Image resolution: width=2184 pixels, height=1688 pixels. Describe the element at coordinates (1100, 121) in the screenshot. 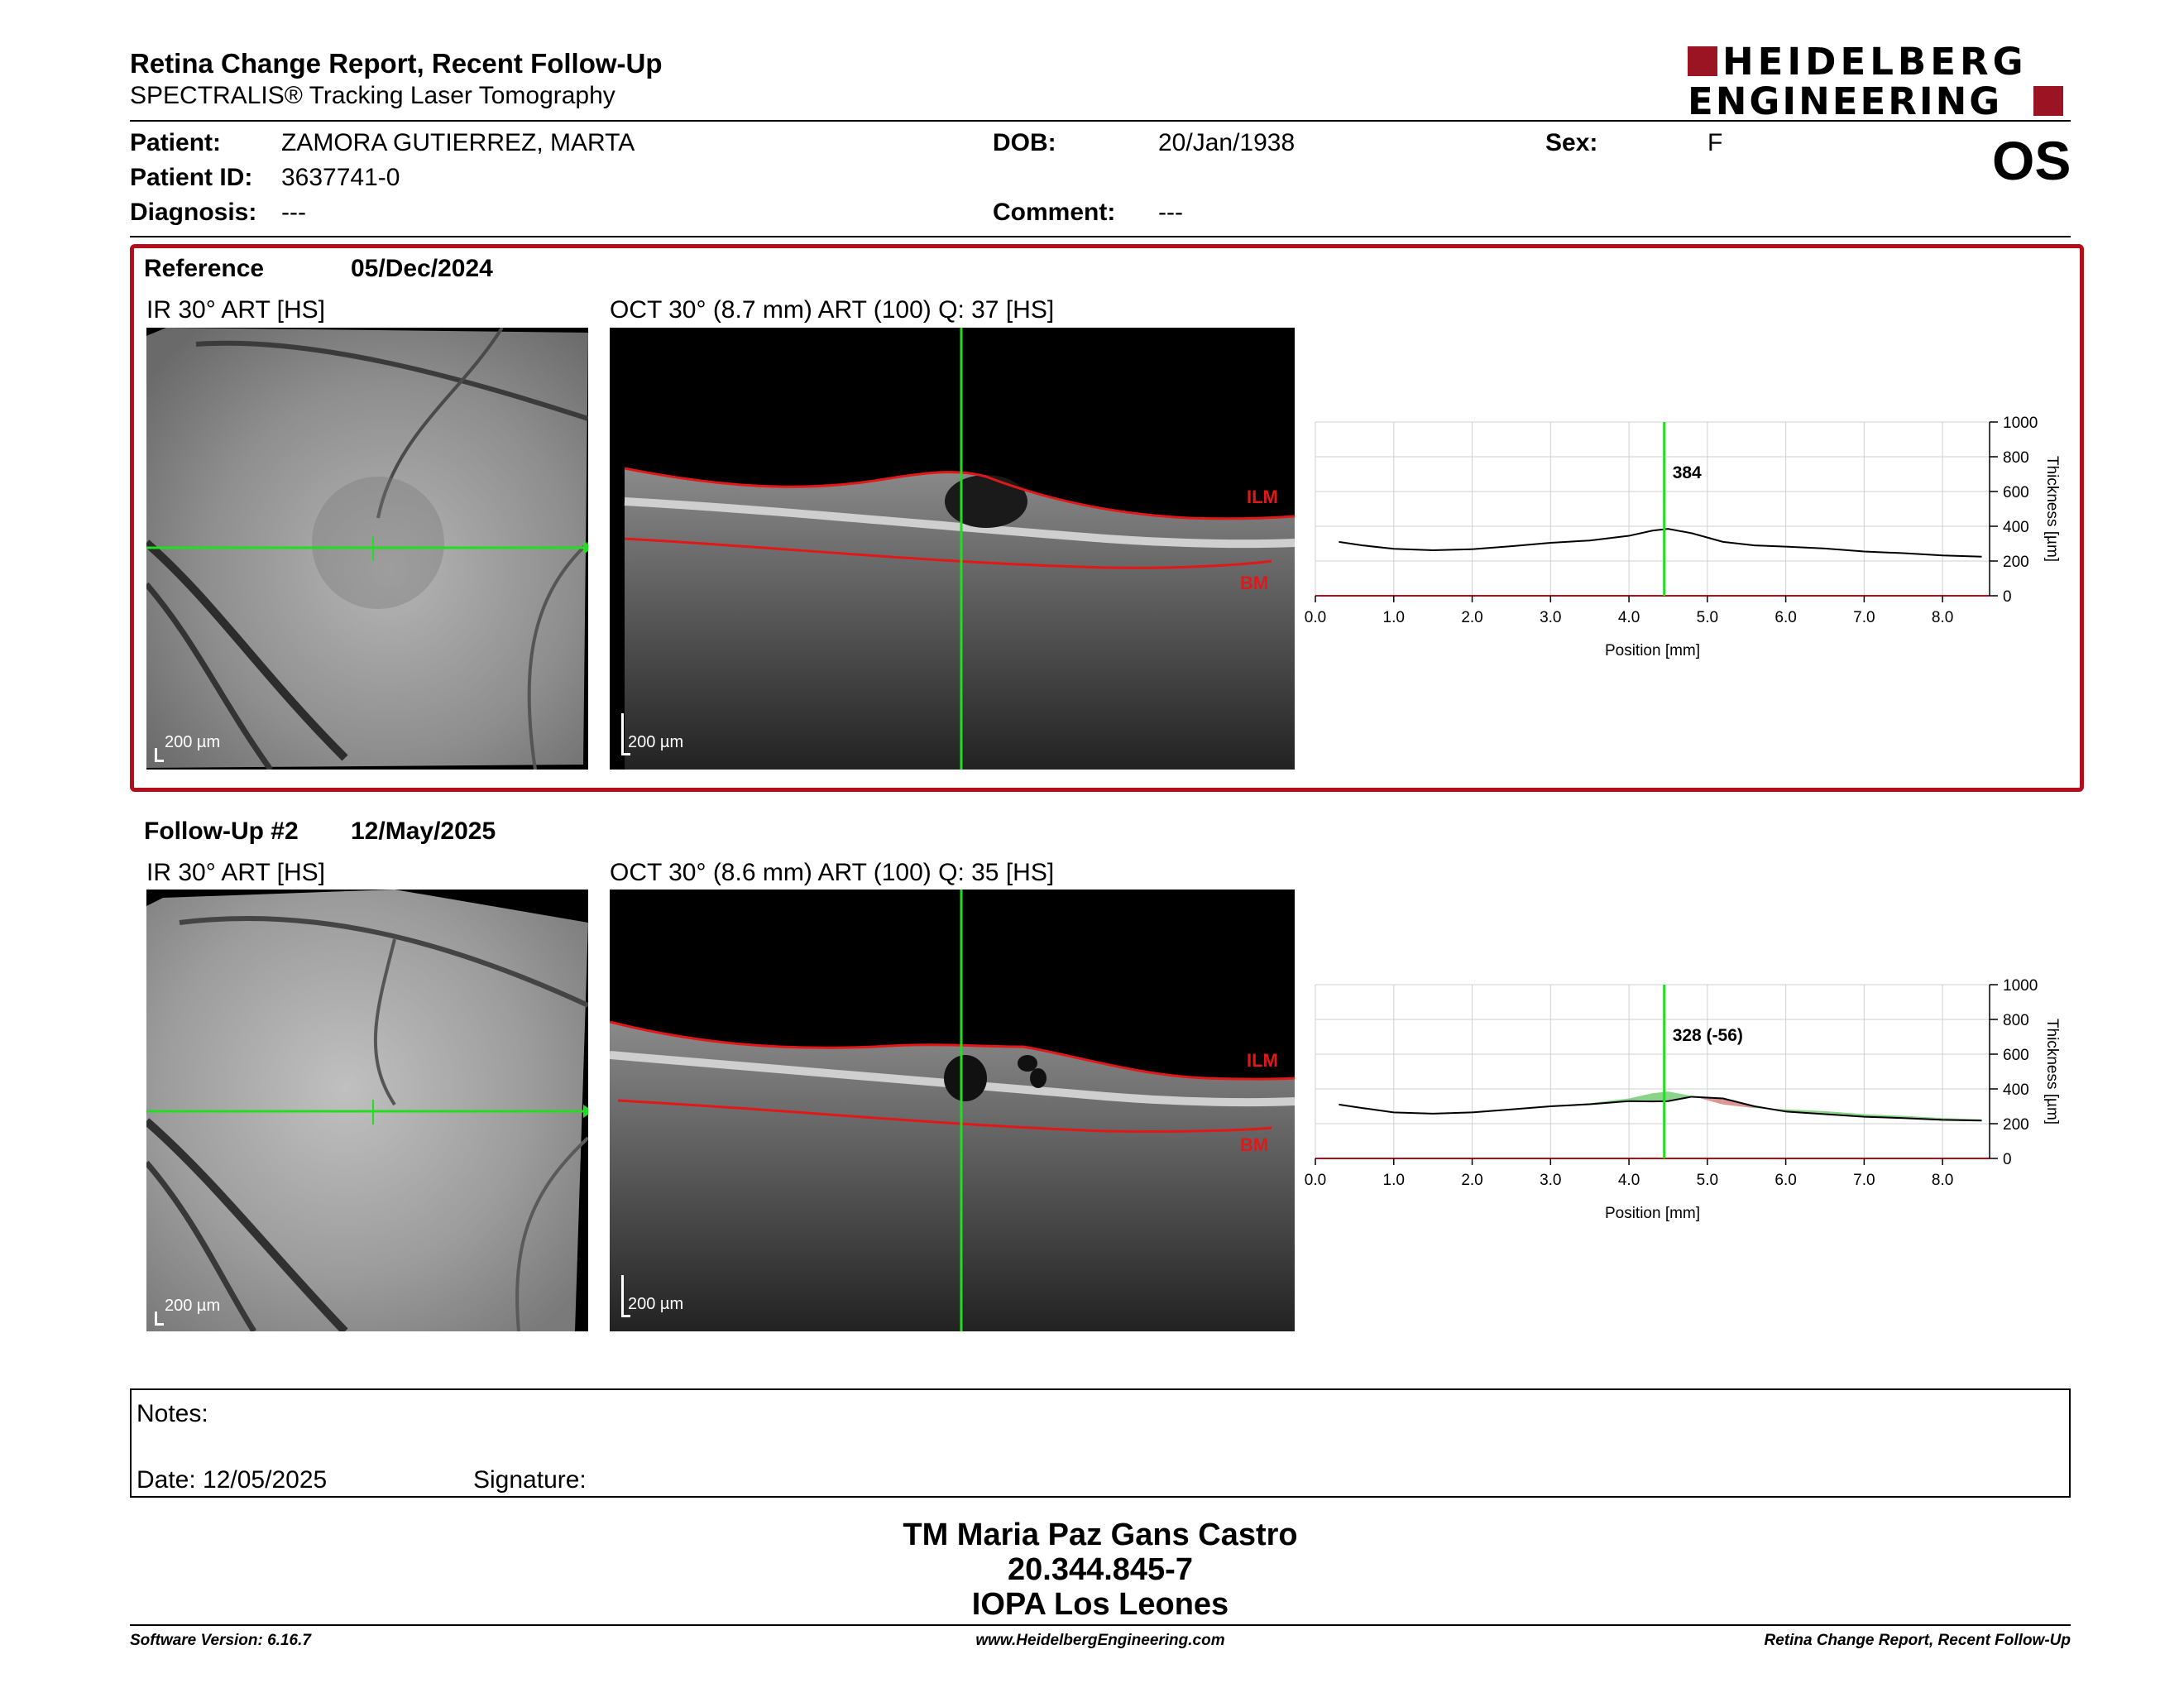

I see `header-rule` at that location.